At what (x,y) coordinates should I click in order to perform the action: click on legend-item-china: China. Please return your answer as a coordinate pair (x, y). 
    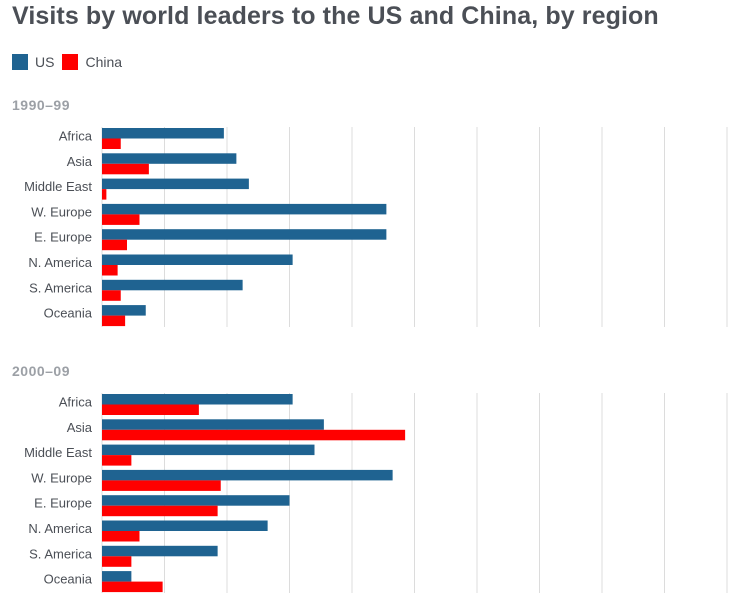
    Looking at the image, I should click on (92, 62).